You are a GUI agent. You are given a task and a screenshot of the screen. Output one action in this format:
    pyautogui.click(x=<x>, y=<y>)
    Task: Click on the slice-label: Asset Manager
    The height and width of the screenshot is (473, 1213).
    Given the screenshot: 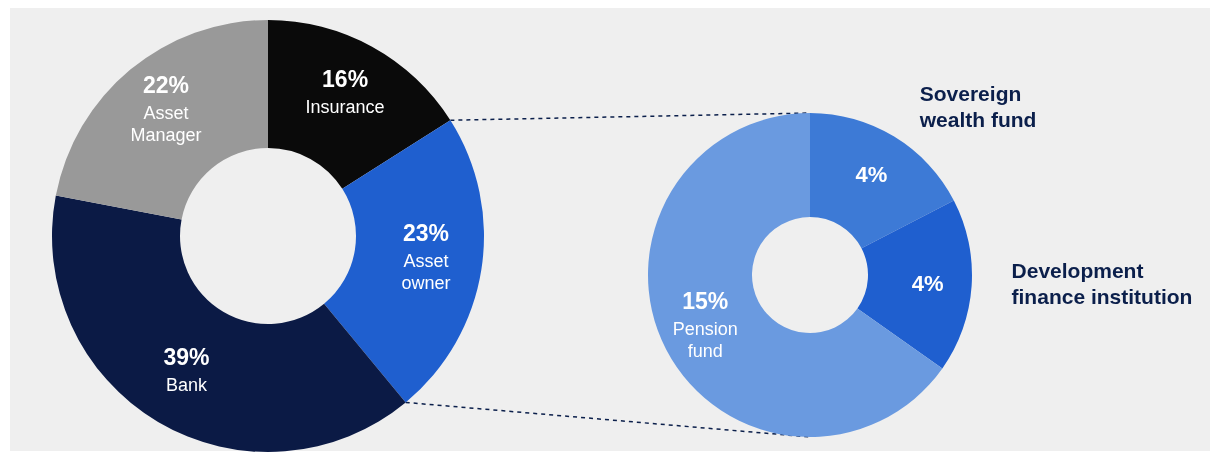 What is the action you would take?
    pyautogui.click(x=166, y=123)
    